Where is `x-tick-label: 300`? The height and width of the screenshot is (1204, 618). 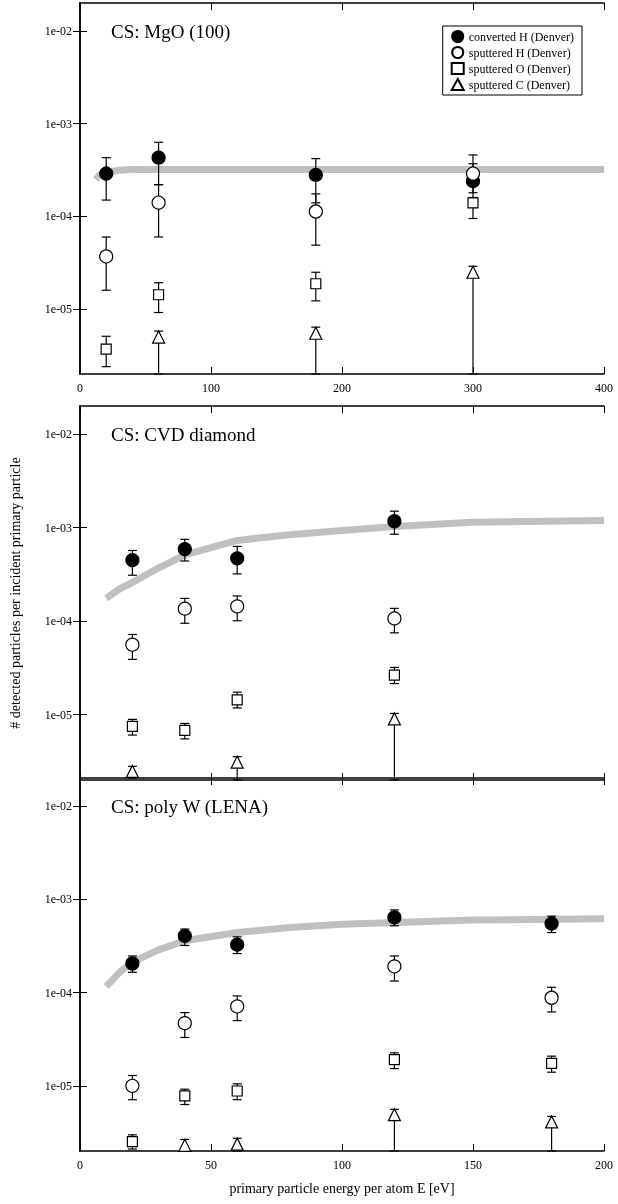 x-tick-label: 300 is located at coordinates (473, 388).